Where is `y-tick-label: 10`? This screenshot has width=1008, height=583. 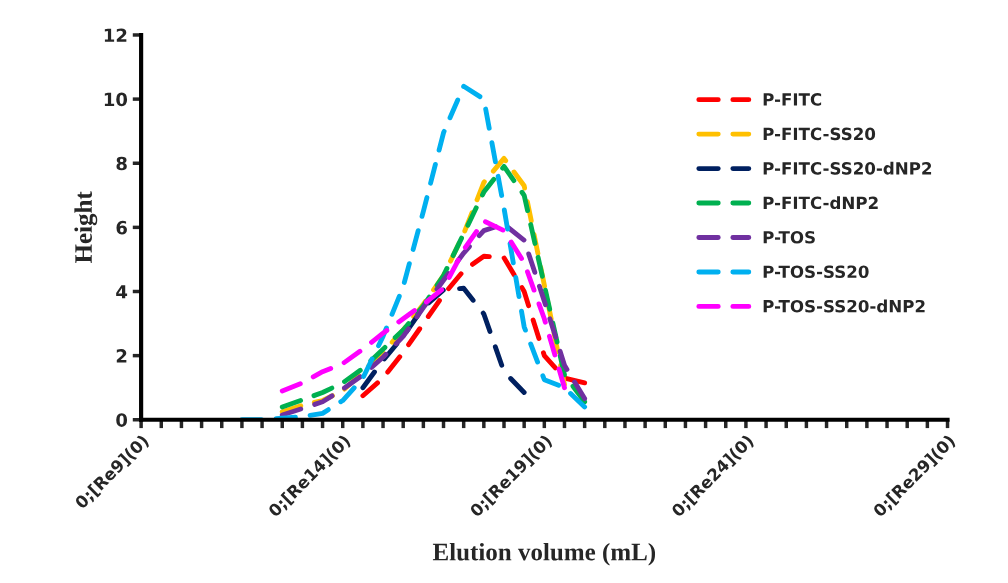 y-tick-label: 10 is located at coordinates (116, 99).